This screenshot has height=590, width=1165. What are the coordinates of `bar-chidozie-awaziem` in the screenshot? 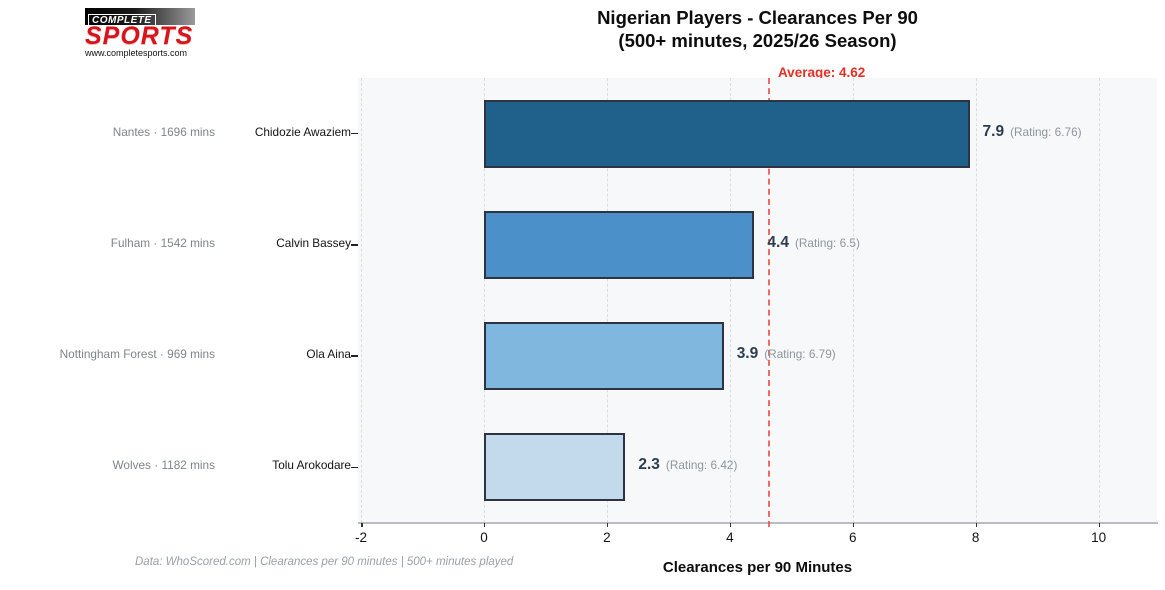 It's located at (726, 133).